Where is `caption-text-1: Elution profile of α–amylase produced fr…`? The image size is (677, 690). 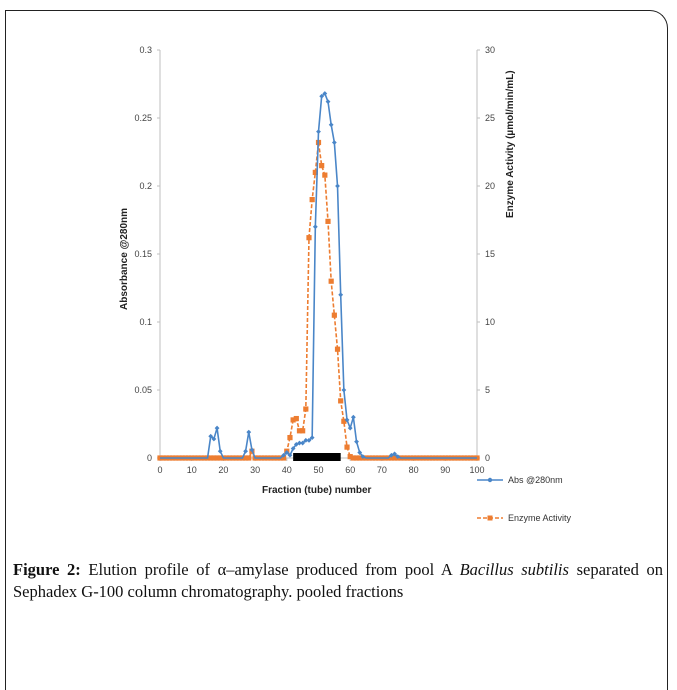
caption-text-1: Elution profile of α–amylase produced fr… is located at coordinates (270, 569).